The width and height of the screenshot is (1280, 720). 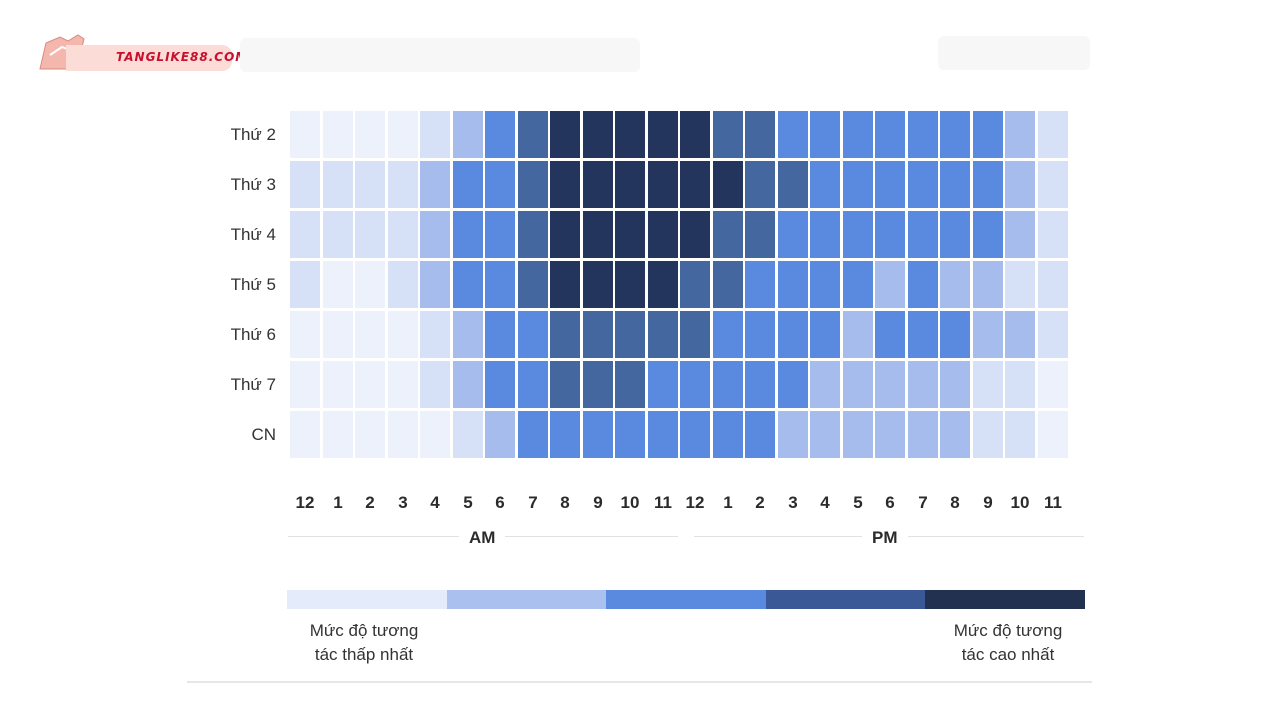 What do you see at coordinates (885, 538) in the screenshot?
I see `pm-label: PM` at bounding box center [885, 538].